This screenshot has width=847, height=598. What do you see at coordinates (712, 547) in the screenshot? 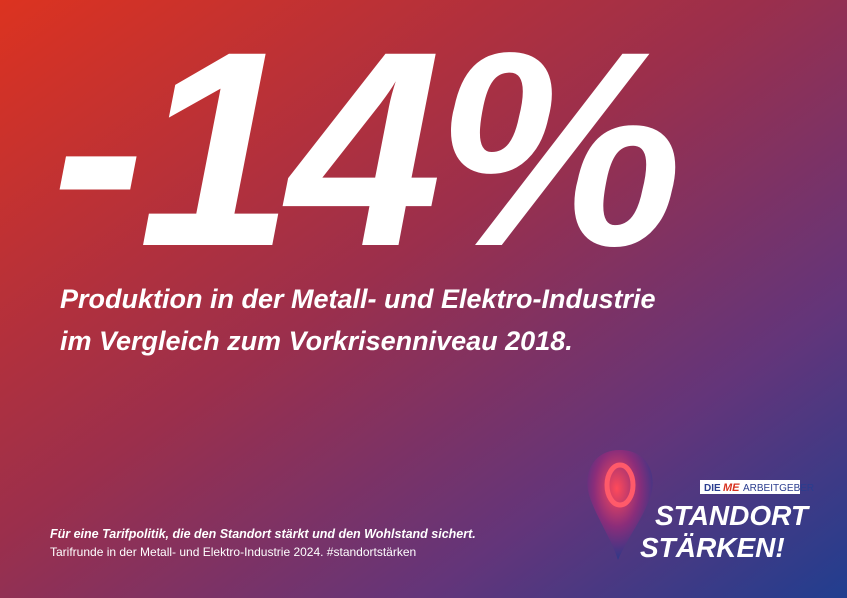
I see `logo-line: STÄRKEN!` at bounding box center [712, 547].